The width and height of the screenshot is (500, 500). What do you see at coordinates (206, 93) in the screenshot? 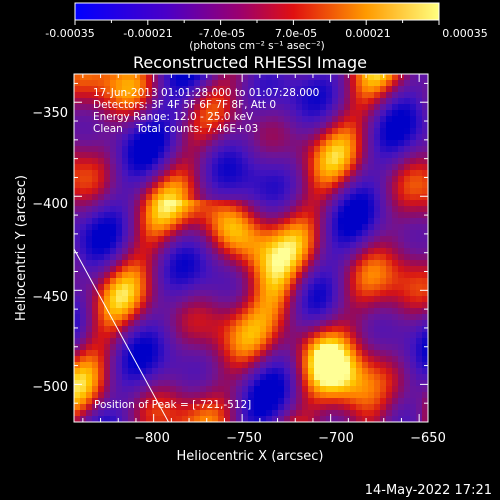
I see `annotation-time-range: 17-Jun-2013 01:01:28.000 to 01:07:28.000` at bounding box center [206, 93].